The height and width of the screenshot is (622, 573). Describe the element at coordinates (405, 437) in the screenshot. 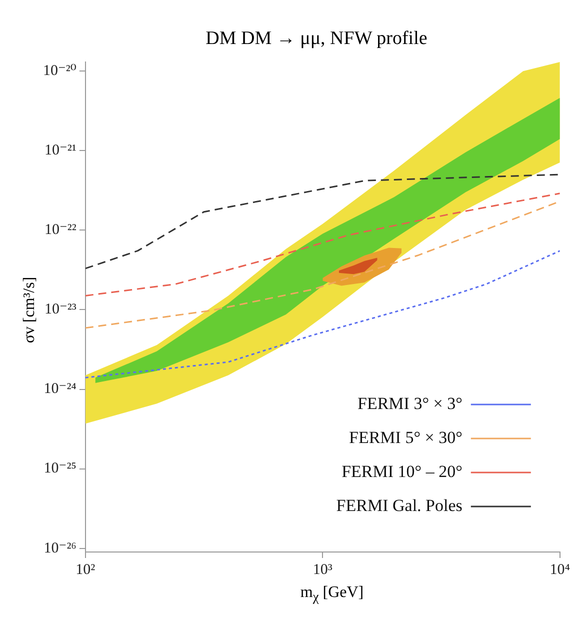

I see `legend-label: FERMI 5° × 30°` at that location.